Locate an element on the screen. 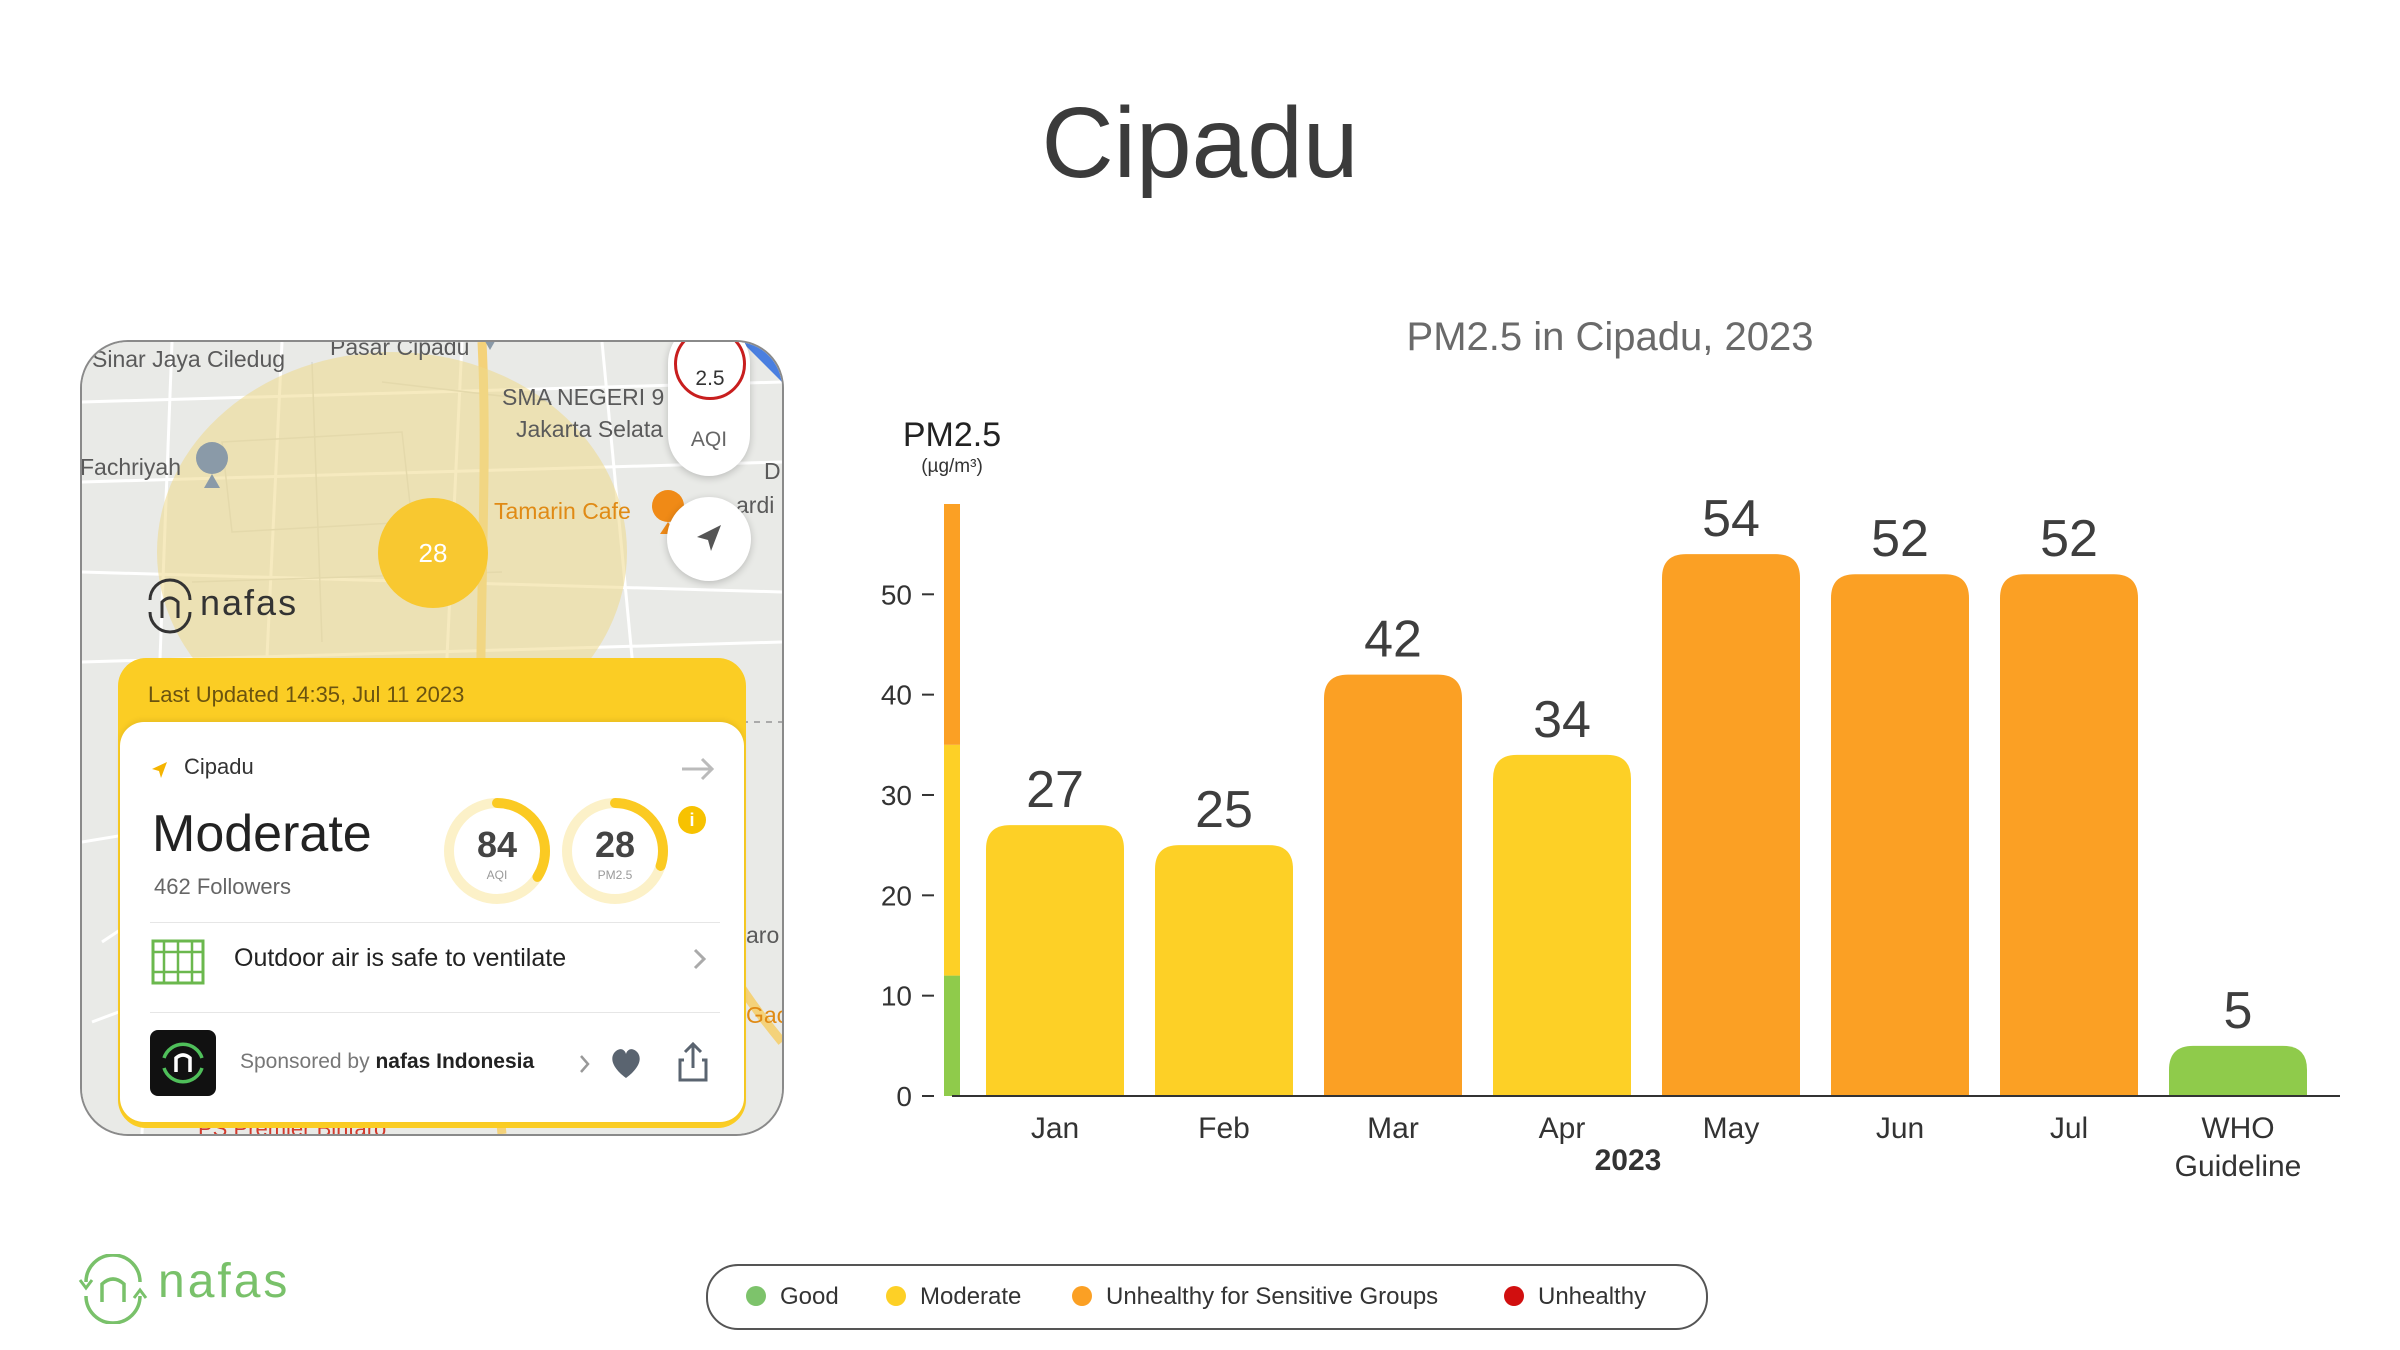 The width and height of the screenshot is (2400, 1350). legend-label: Good is located at coordinates (809, 1296).